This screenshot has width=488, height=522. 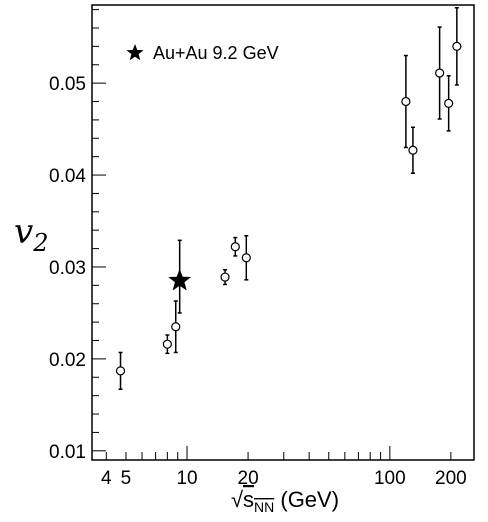 What do you see at coordinates (390, 478) in the screenshot?
I see `x-tick-label: 100` at bounding box center [390, 478].